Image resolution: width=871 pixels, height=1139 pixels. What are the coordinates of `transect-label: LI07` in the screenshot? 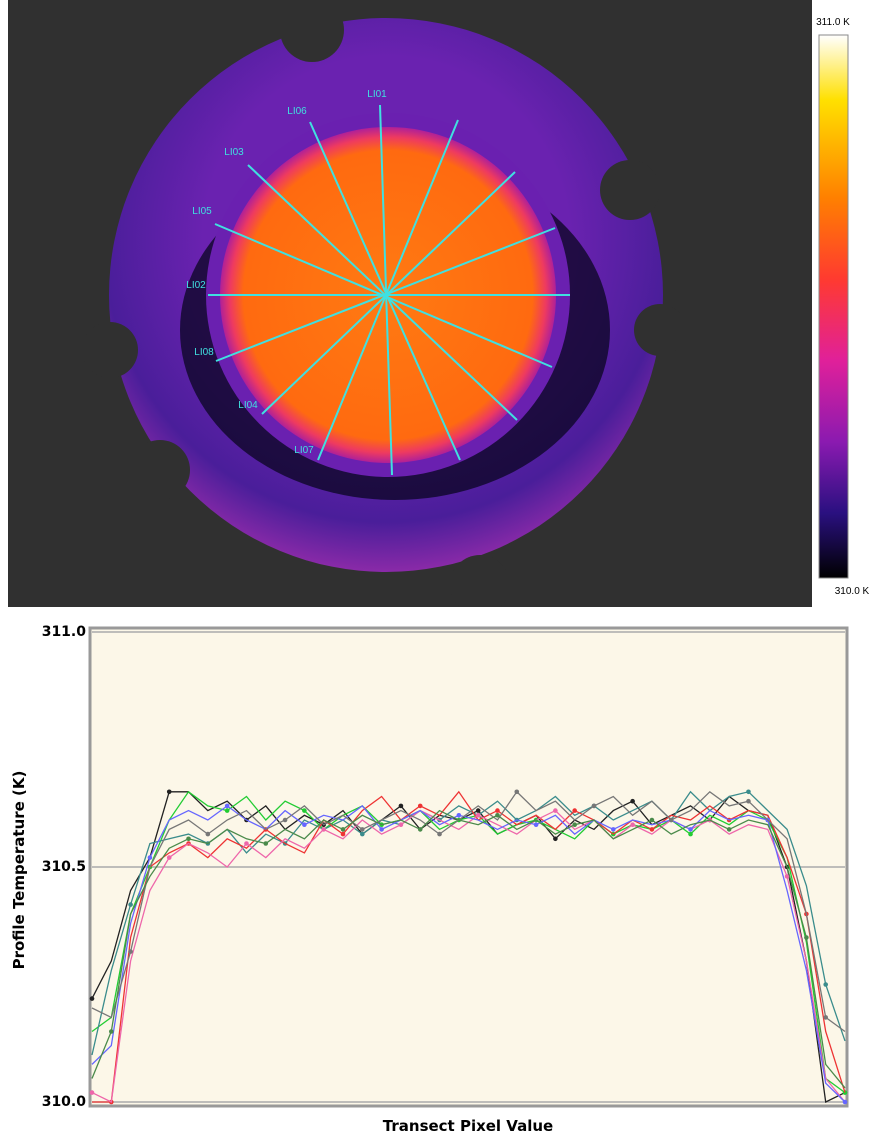 It's located at (304, 450).